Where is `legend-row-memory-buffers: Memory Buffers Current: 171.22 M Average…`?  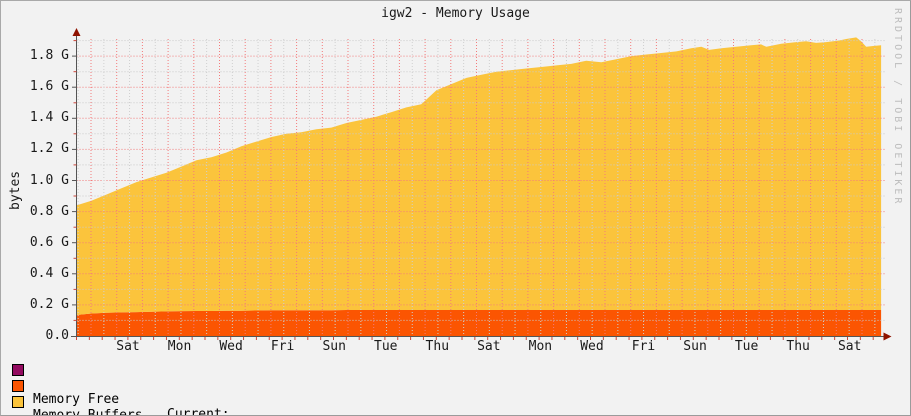
legend-row-memory-buffers: Memory Buffers Current: 171.22 M Average… is located at coordinates (455, 396).